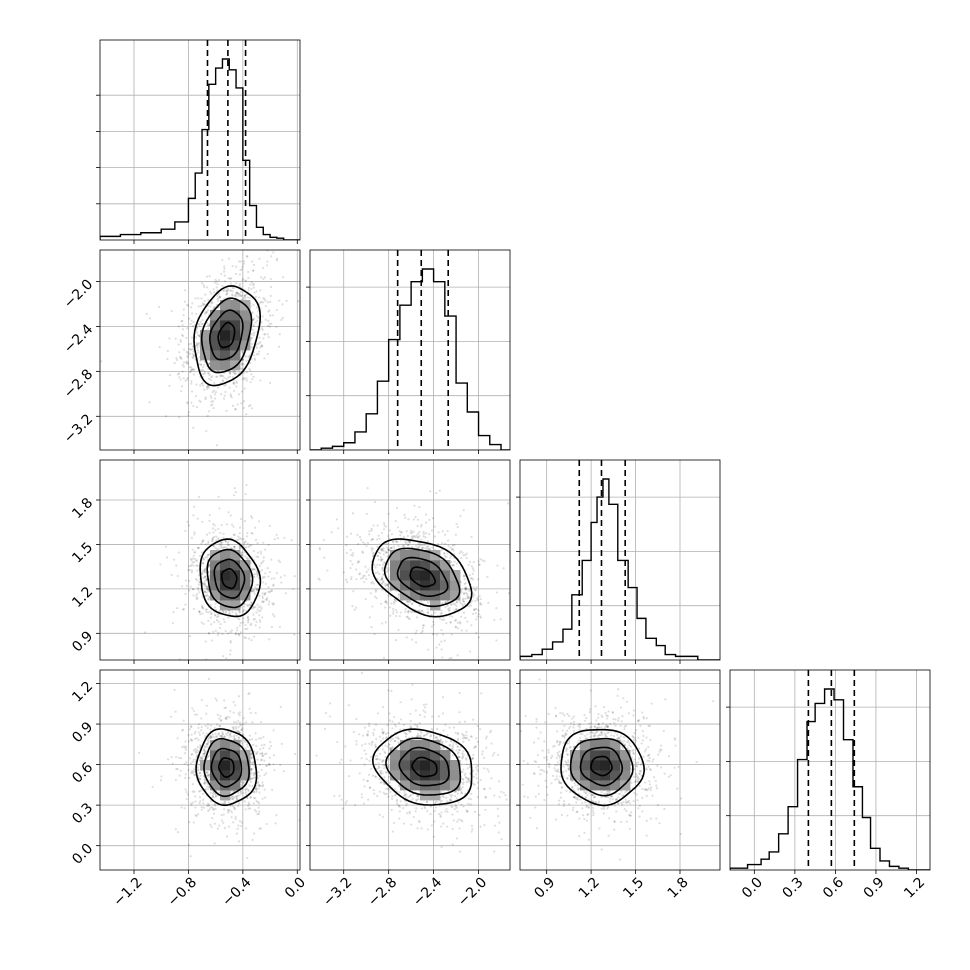  I want to click on panel-frame, so click(830, 770).